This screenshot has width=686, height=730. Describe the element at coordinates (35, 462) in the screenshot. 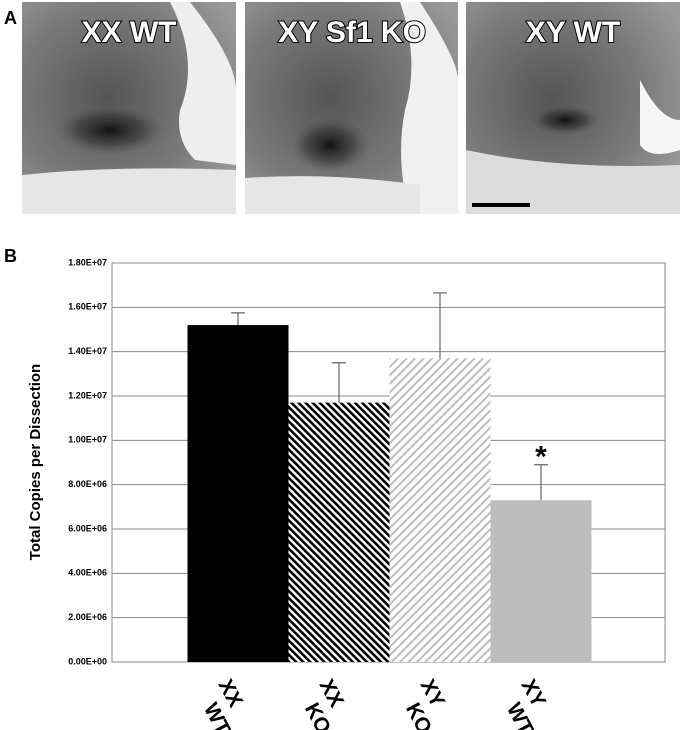

I see `y-axis-label: Total Copies per Dissection` at that location.